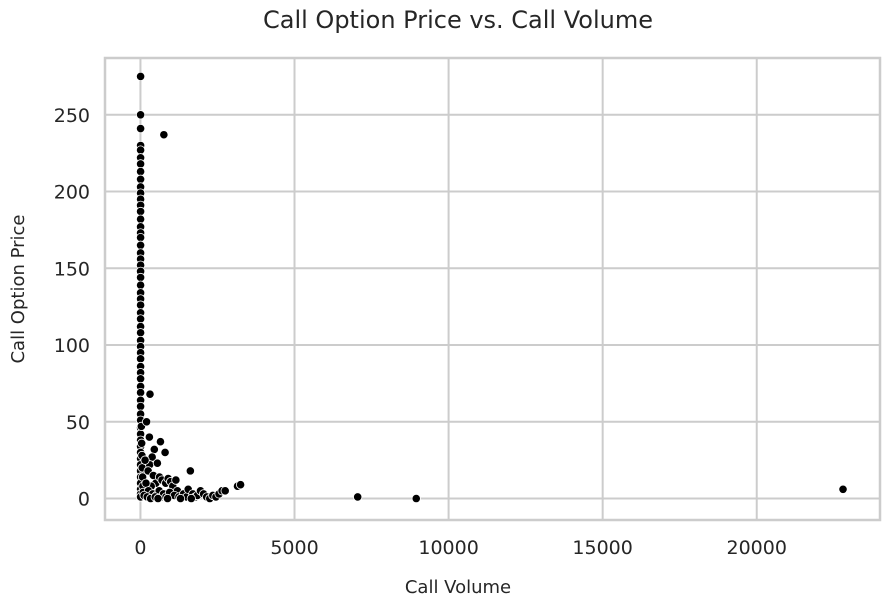  I want to click on x-tick-label: 20000, so click(757, 548).